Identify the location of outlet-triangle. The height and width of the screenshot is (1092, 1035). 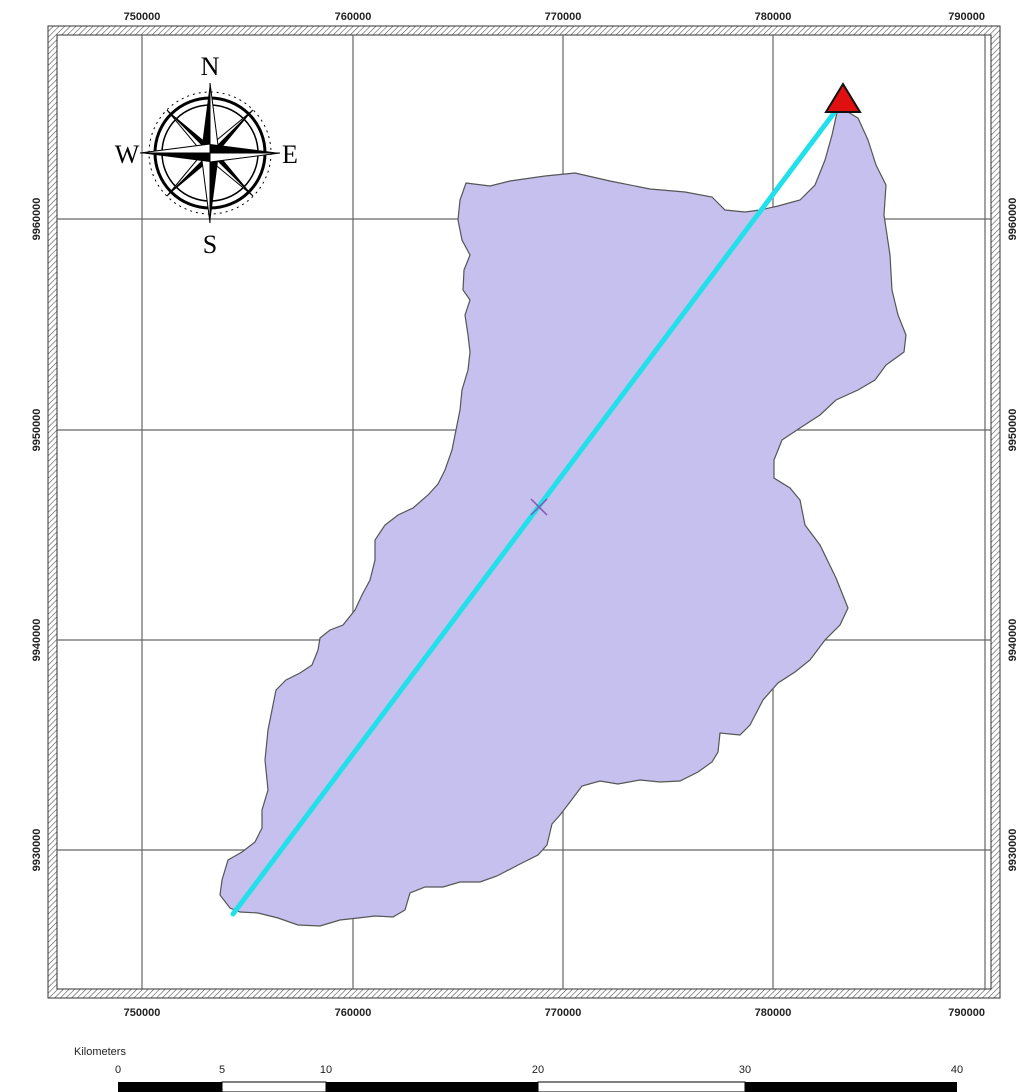
(843, 97).